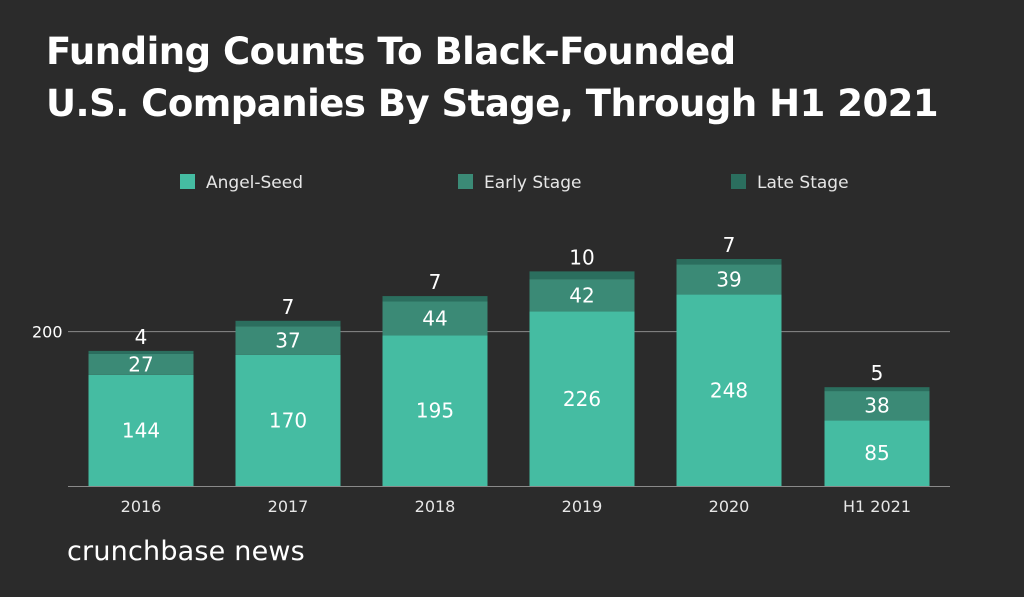  What do you see at coordinates (491, 332) in the screenshot?
I see `gridlines: 200` at bounding box center [491, 332].